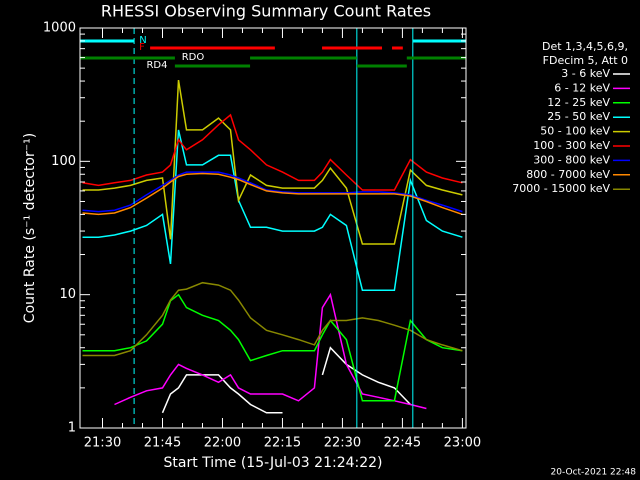  What do you see at coordinates (72, 428) in the screenshot?
I see `y-tick-label: 1` at bounding box center [72, 428].